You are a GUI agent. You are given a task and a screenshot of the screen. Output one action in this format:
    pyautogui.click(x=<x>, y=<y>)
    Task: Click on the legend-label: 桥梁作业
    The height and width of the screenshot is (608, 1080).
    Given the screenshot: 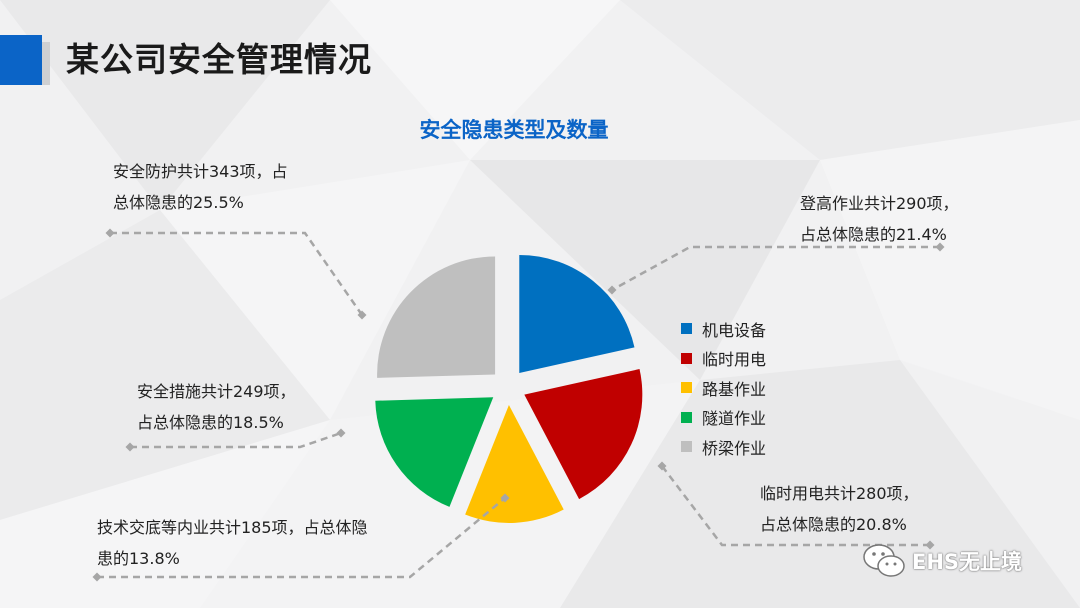 What is the action you would take?
    pyautogui.click(x=734, y=448)
    